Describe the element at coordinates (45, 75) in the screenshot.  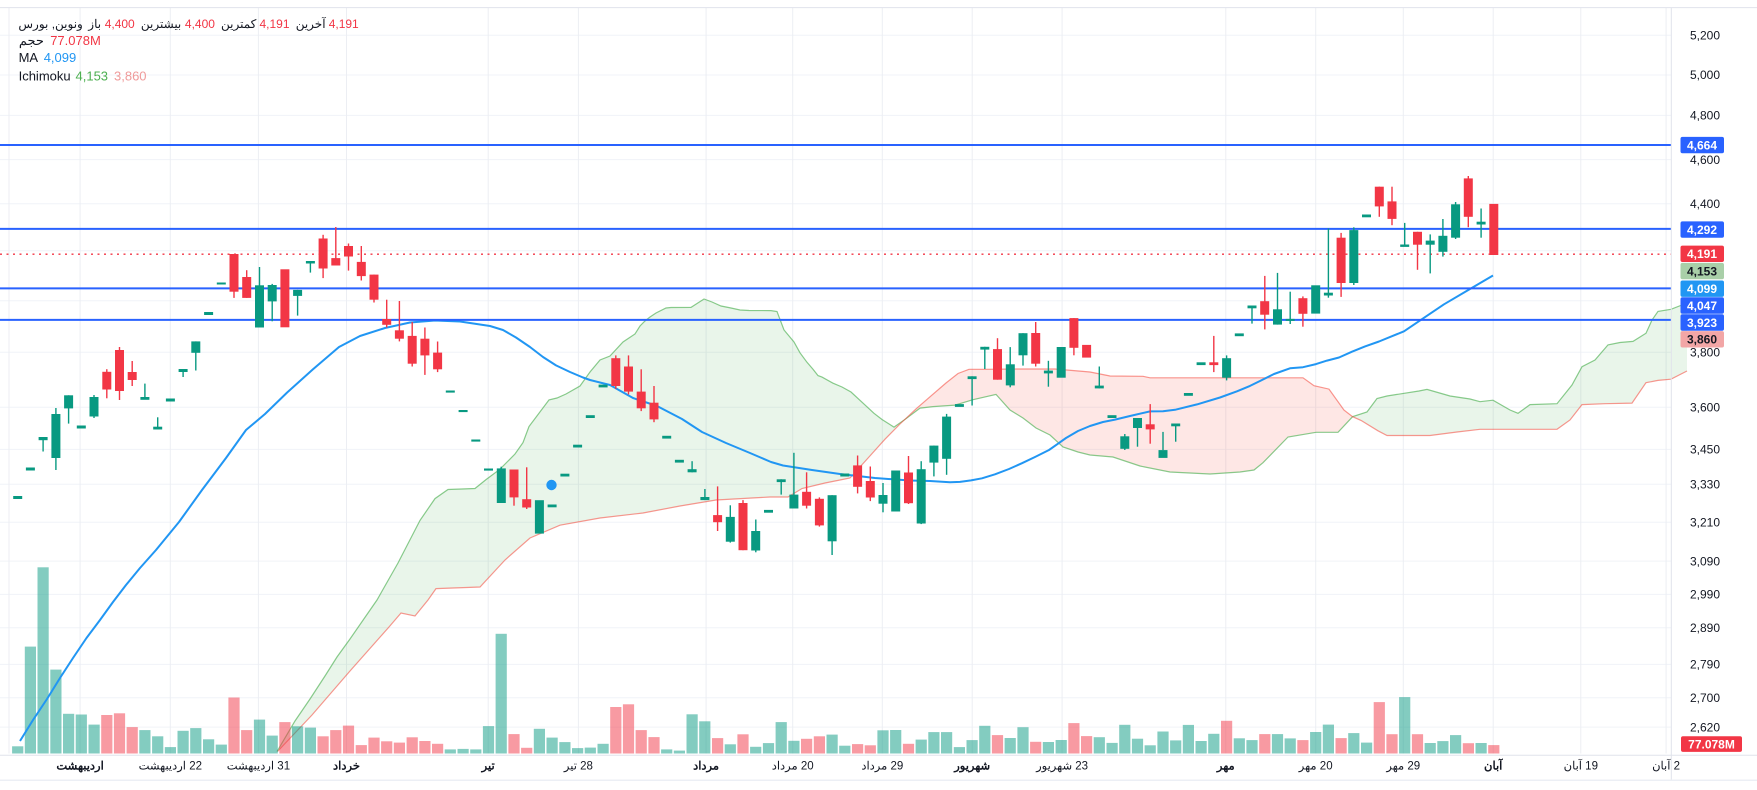
I see `svg-text: Ichimoku` at that location.